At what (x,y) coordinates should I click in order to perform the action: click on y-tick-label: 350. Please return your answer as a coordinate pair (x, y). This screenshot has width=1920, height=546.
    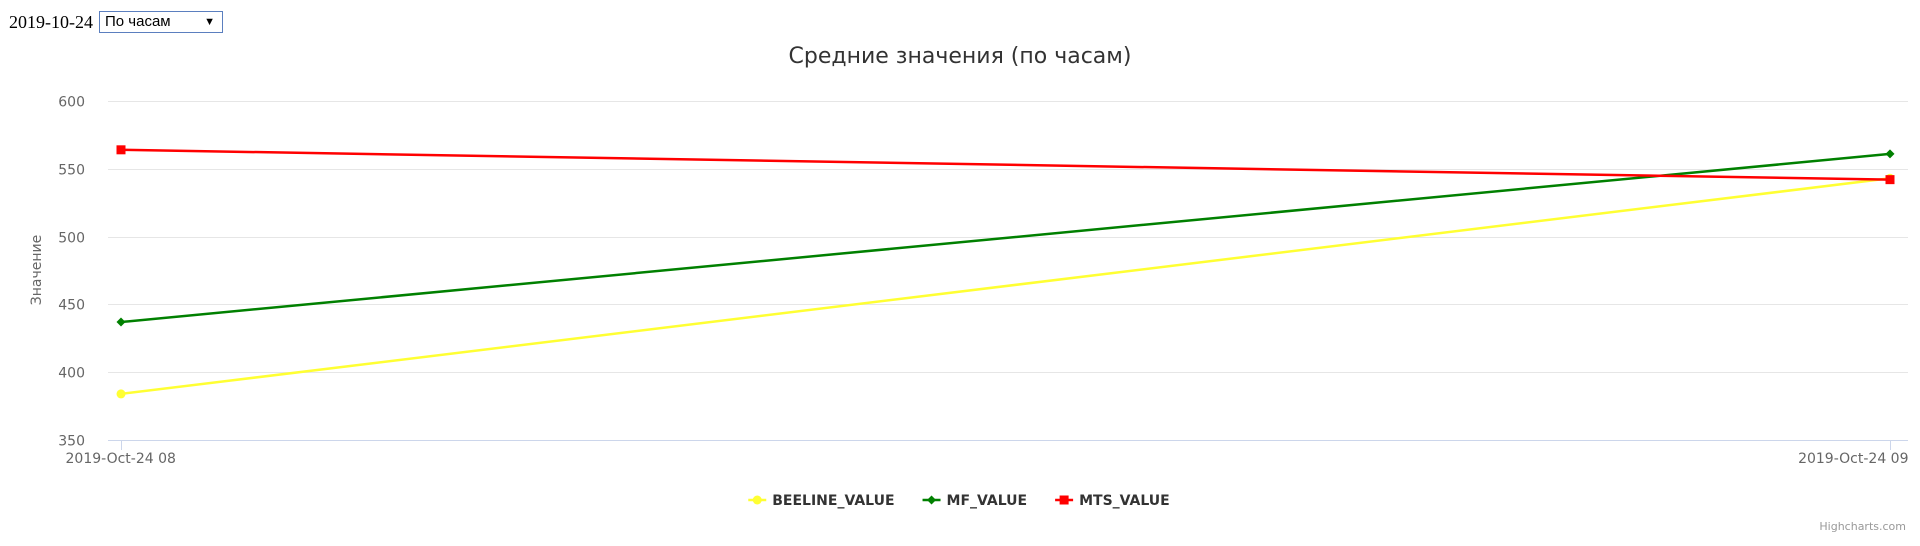
    Looking at the image, I should click on (71, 442).